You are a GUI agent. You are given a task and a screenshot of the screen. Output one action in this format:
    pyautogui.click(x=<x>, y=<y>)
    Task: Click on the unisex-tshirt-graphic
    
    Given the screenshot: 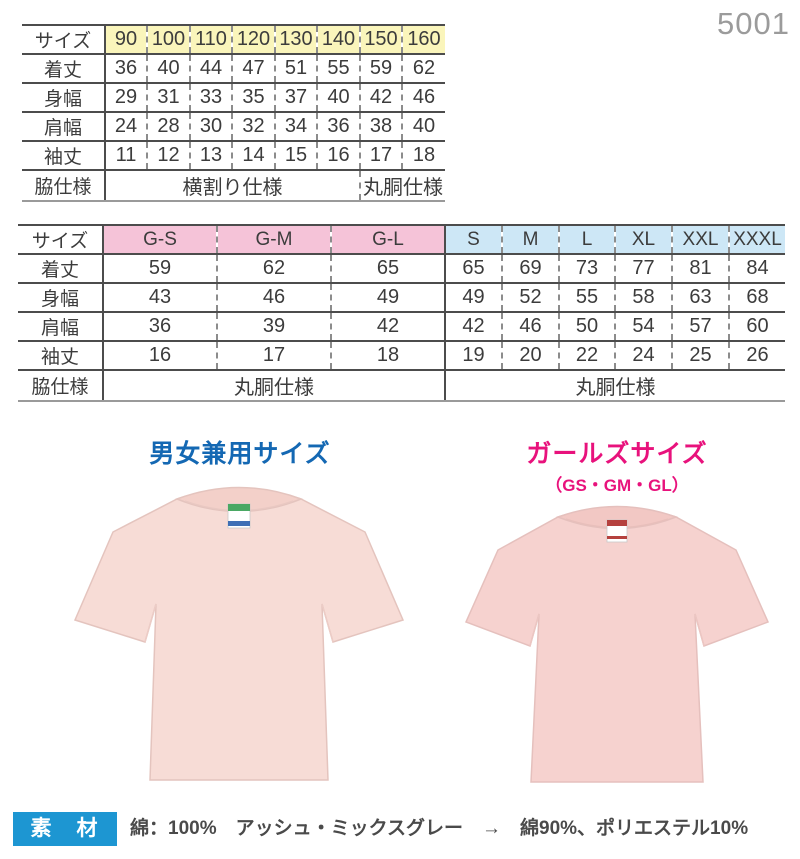 What is the action you would take?
    pyautogui.click(x=239, y=633)
    